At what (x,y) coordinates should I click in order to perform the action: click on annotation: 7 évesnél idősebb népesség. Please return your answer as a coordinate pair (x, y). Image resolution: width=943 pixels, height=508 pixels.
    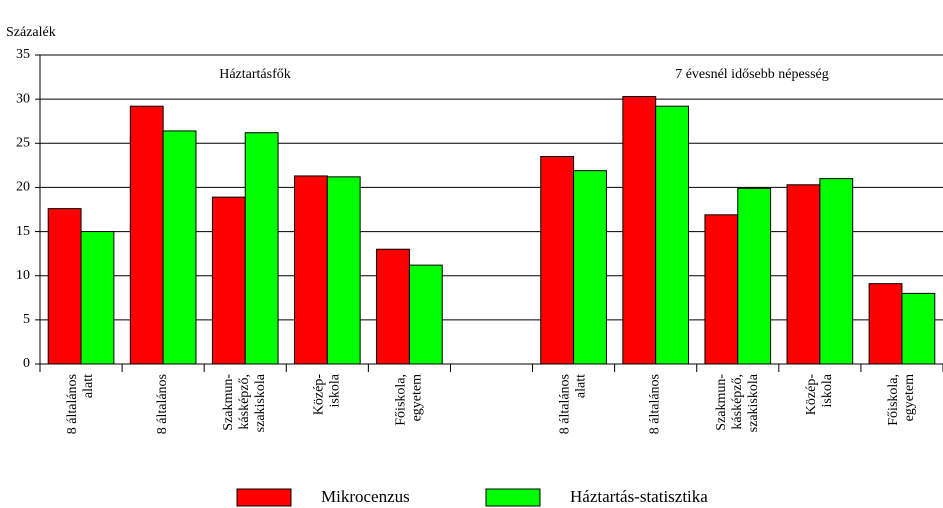
    Looking at the image, I should click on (752, 74).